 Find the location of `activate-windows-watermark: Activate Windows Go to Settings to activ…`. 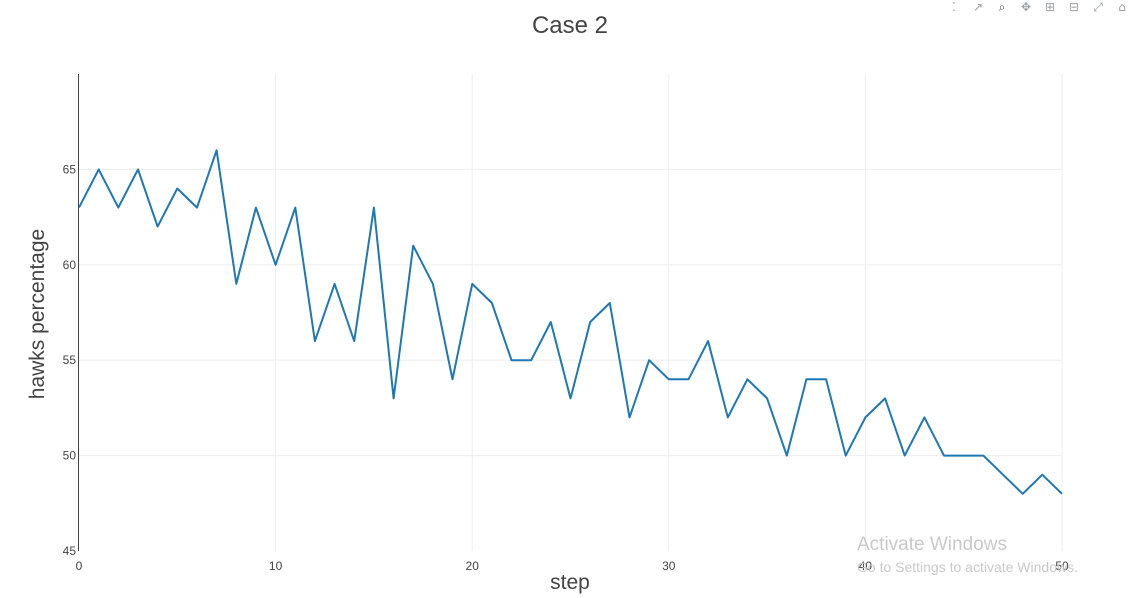

activate-windows-watermark: Activate Windows Go to Settings to activ… is located at coordinates (967, 555).